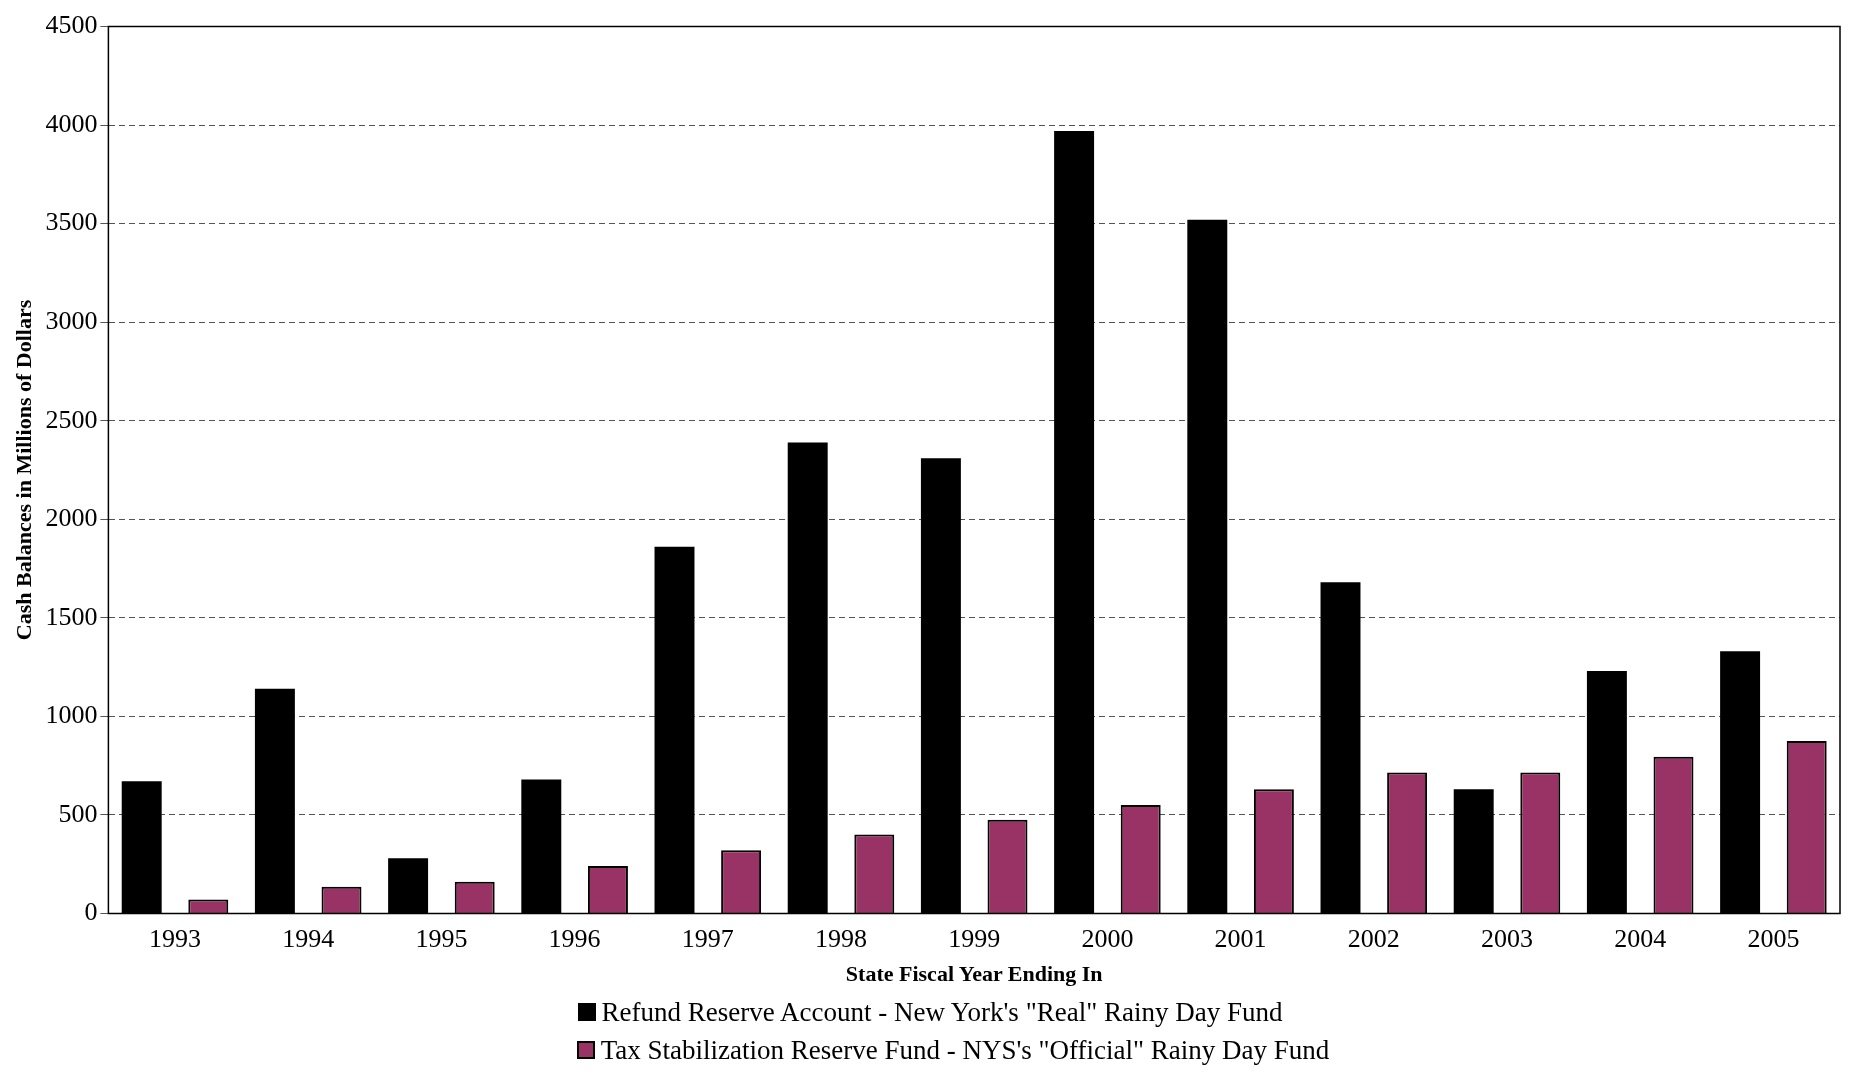  Describe the element at coordinates (71, 25) in the screenshot. I see `y-tick-label: 4500` at that location.